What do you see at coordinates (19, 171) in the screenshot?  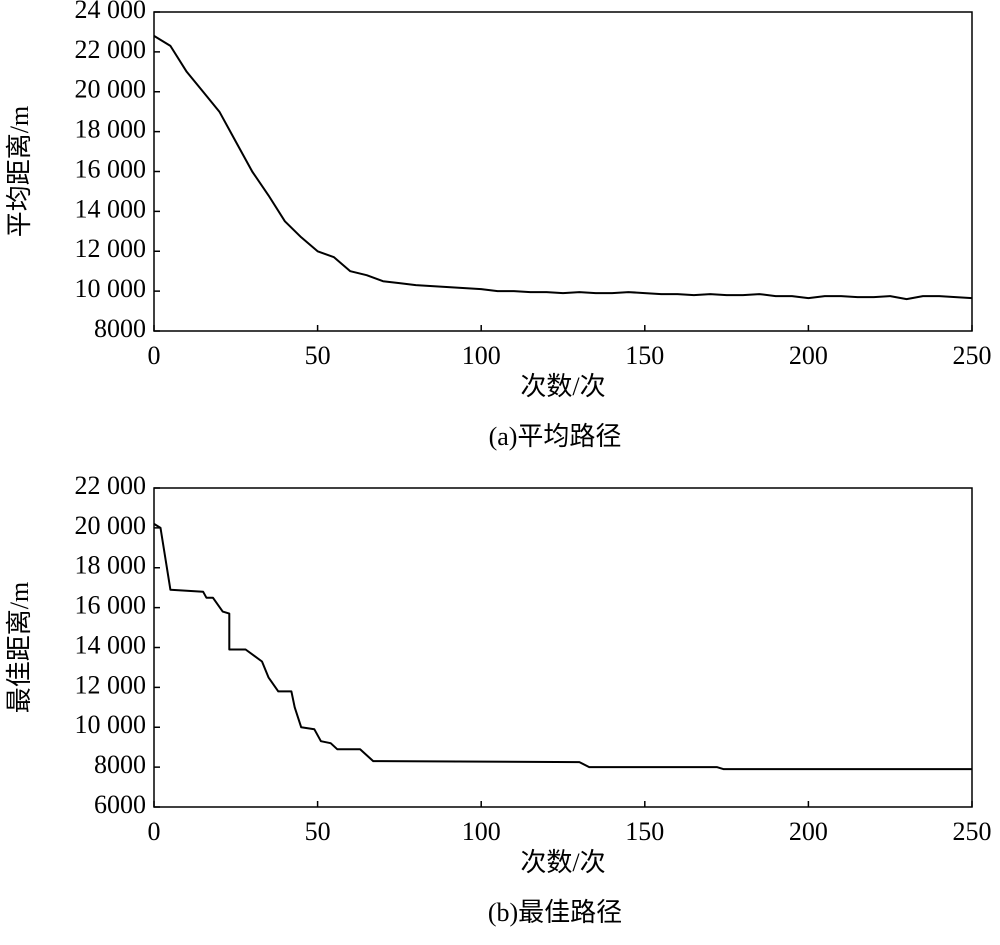 I see `y-axis-title: 平均距离/m` at bounding box center [19, 171].